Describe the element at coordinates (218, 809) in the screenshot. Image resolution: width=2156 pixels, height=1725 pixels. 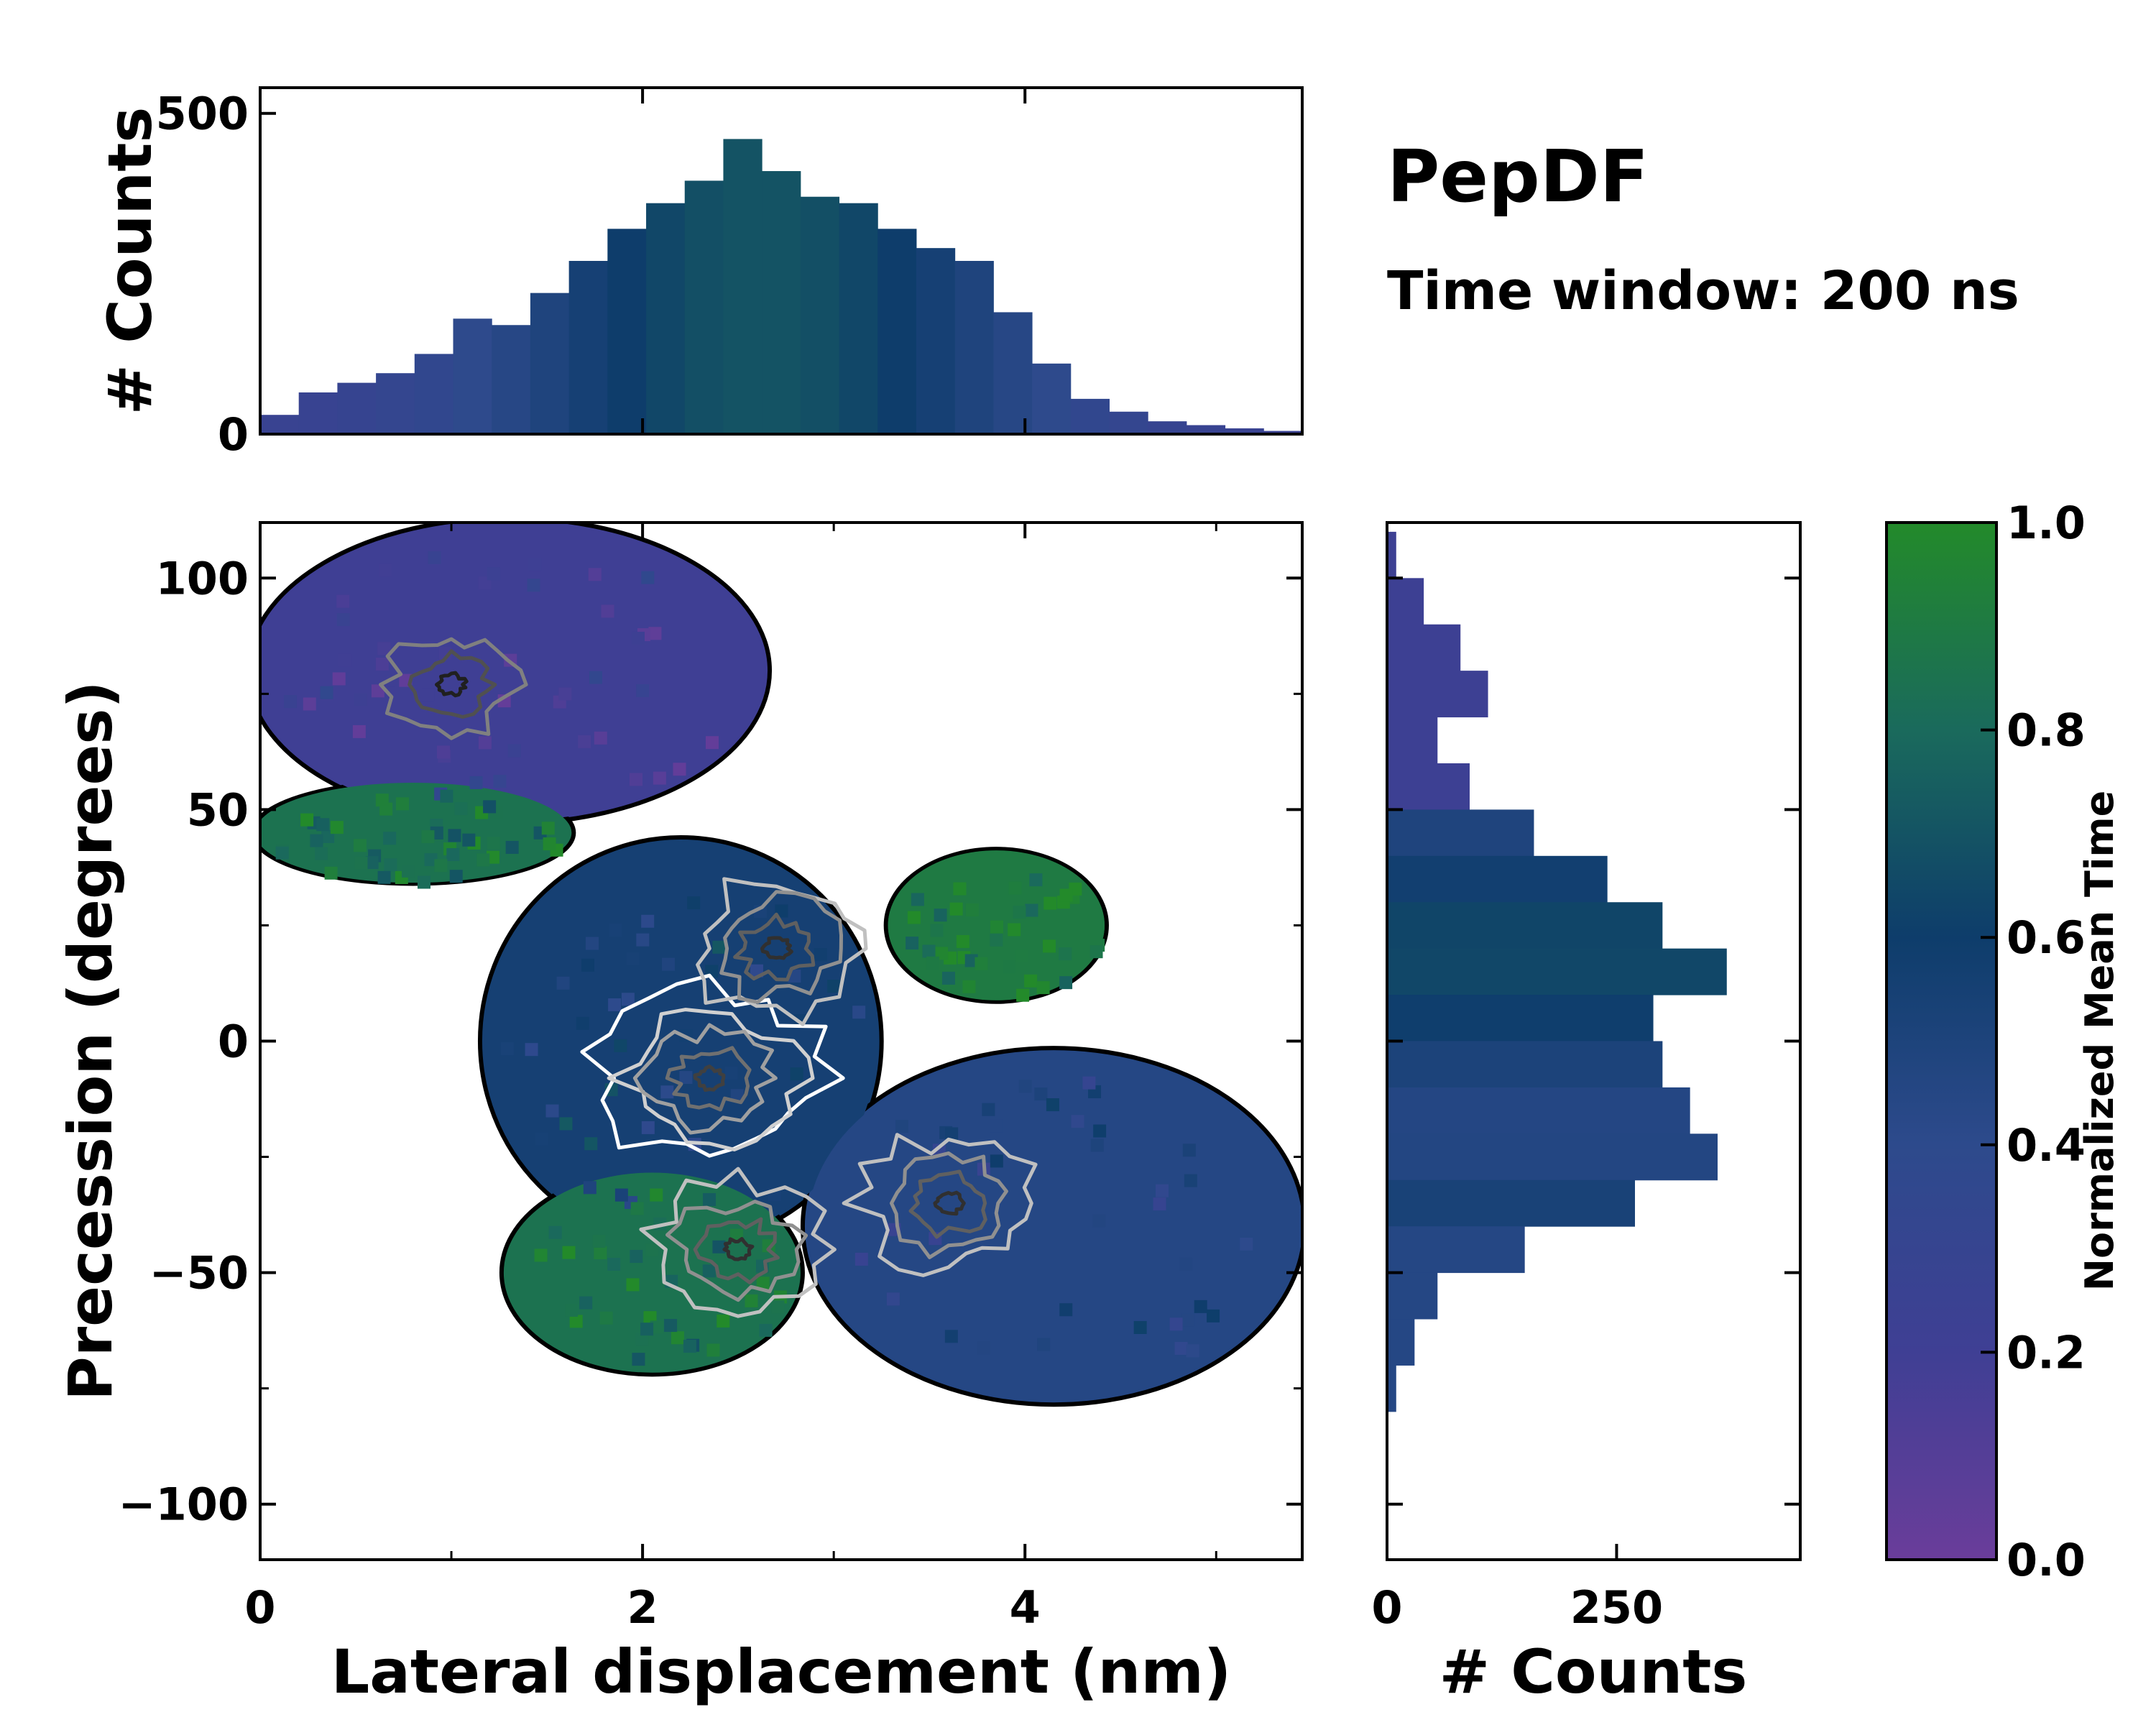
I see `main-ytick-label: 50` at that location.